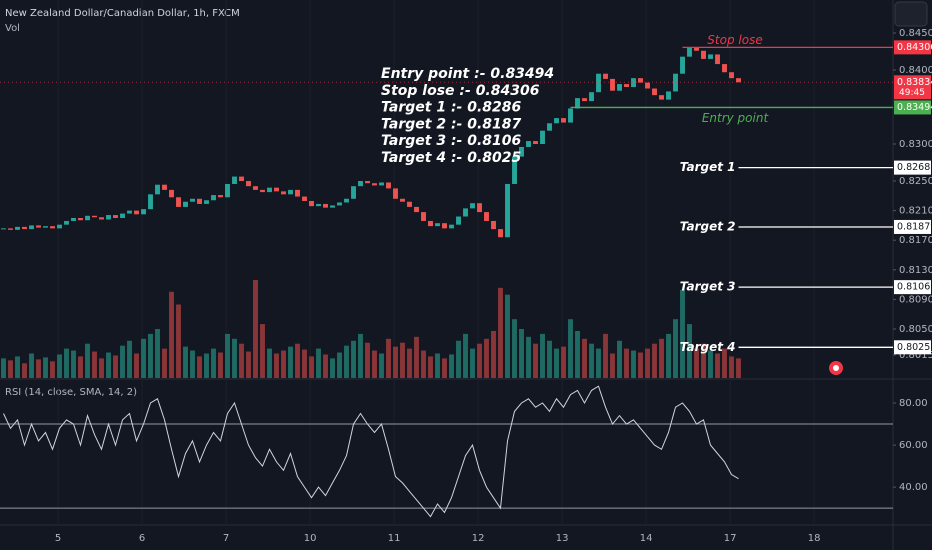 The width and height of the screenshot is (932, 550). Describe the element at coordinates (911, 14) in the screenshot. I see `menu-button` at that location.